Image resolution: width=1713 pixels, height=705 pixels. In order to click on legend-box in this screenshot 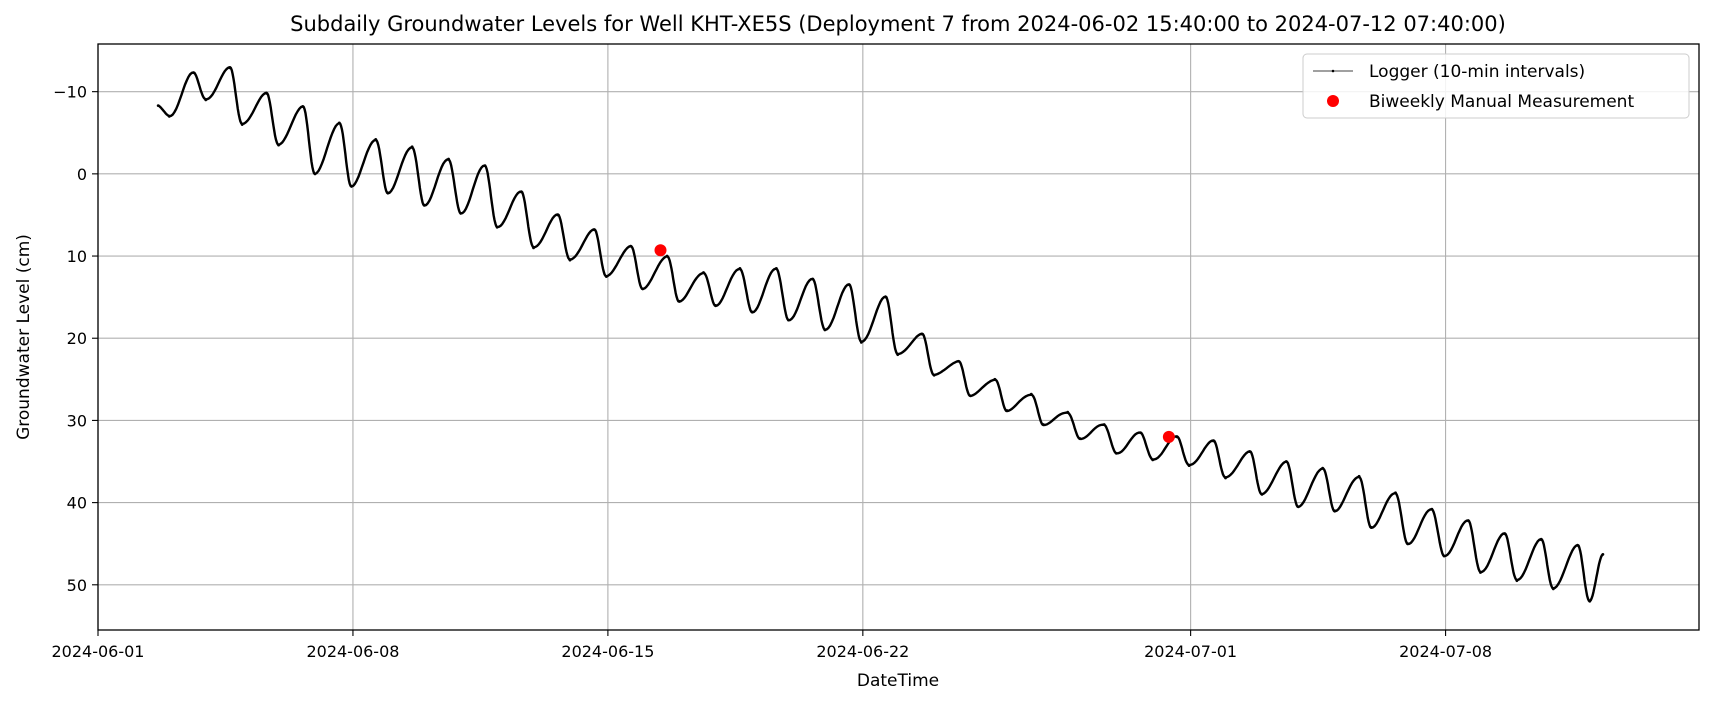, I will do `click(1496, 86)`.